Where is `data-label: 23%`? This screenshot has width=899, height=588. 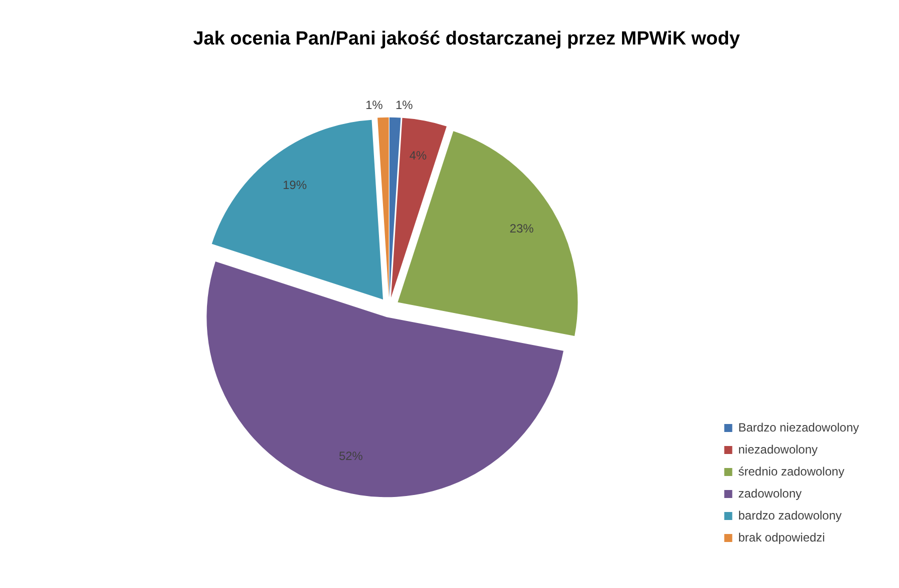 data-label: 23% is located at coordinates (522, 228).